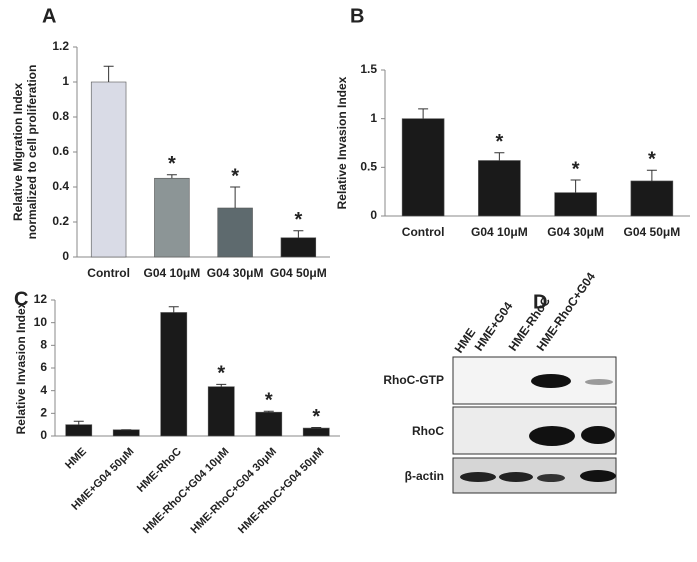 This screenshot has width=697, height=562. Describe the element at coordinates (41, 299) in the screenshot. I see `y-tick-label: 12` at that location.